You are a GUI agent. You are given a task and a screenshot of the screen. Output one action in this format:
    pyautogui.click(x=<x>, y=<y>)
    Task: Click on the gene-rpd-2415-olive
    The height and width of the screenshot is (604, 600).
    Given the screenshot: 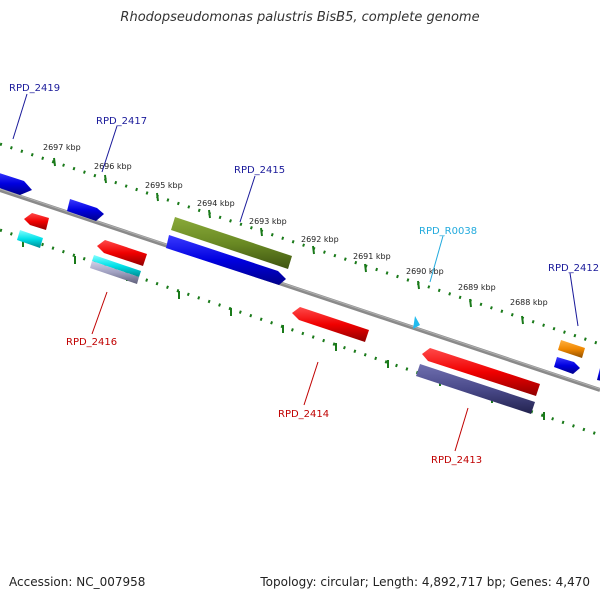 What is the action you would take?
    pyautogui.click(x=231, y=243)
    